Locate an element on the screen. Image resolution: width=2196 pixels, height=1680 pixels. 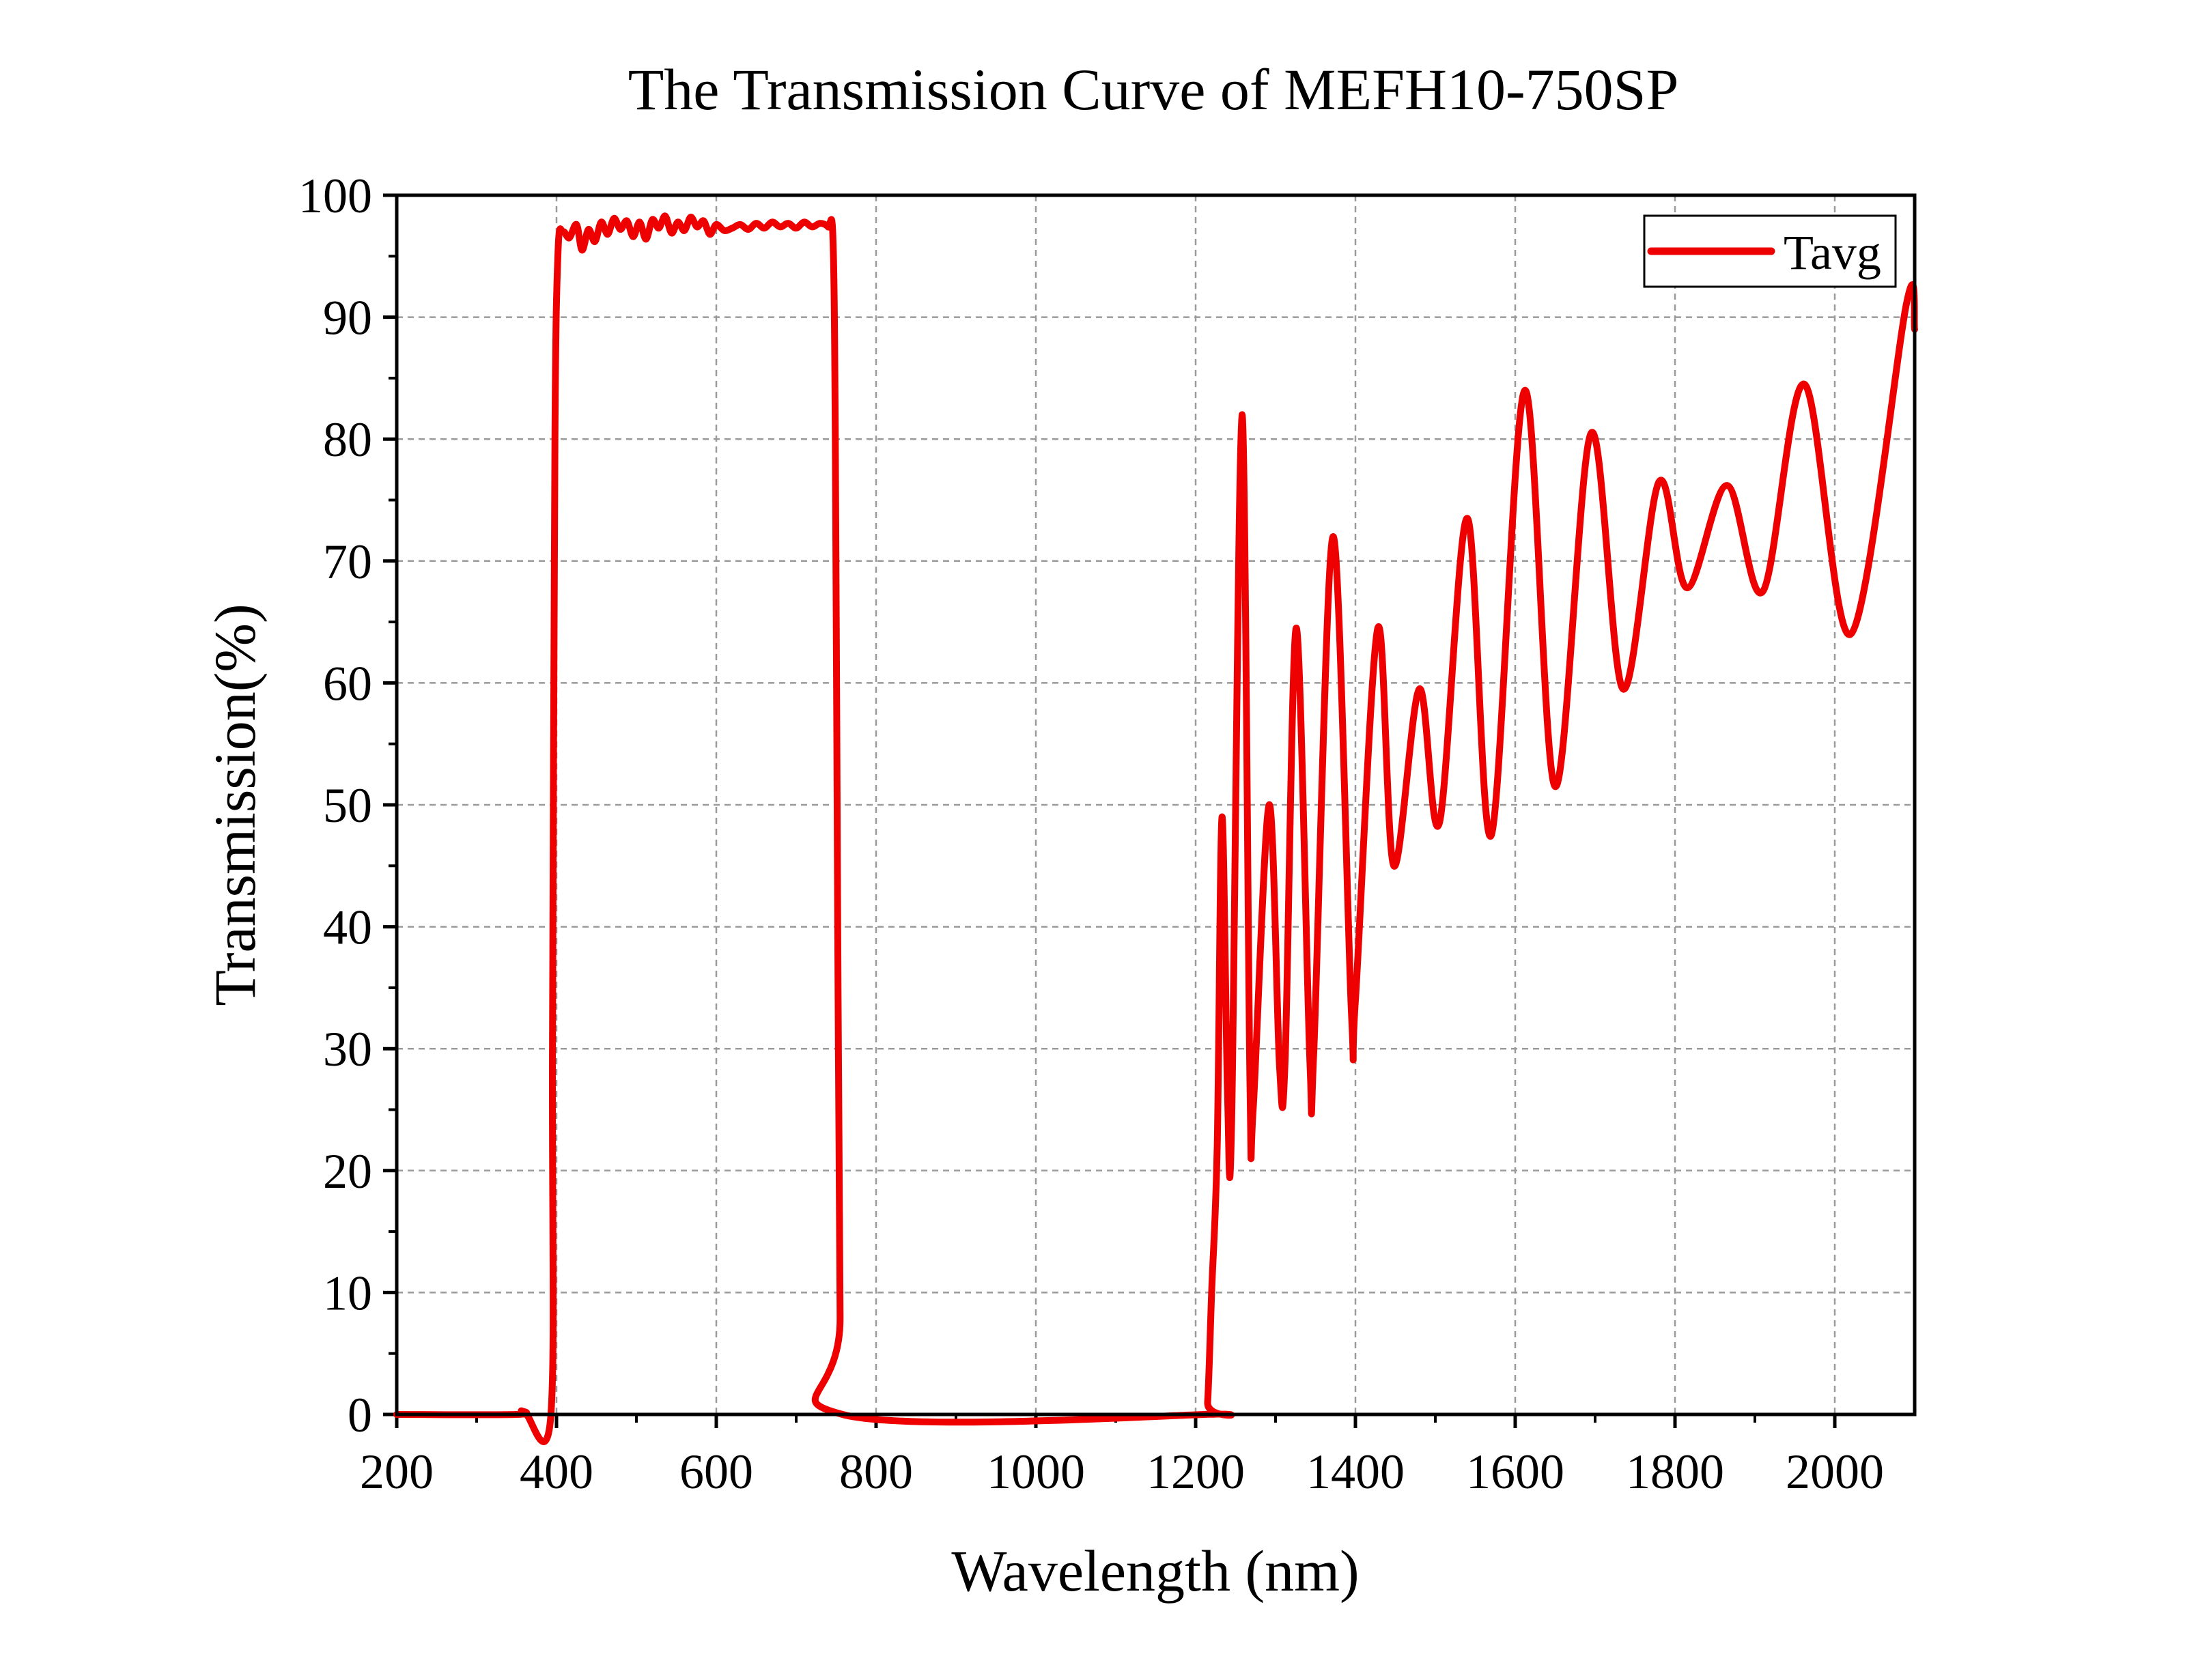
x-tick-label: 1200 is located at coordinates (1195, 1471).